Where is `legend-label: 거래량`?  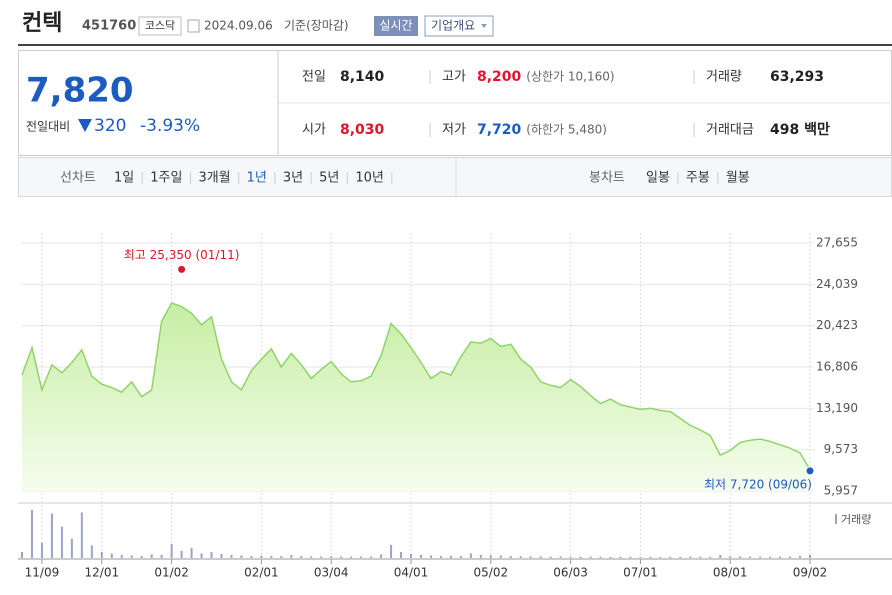 legend-label: 거래량 is located at coordinates (856, 519).